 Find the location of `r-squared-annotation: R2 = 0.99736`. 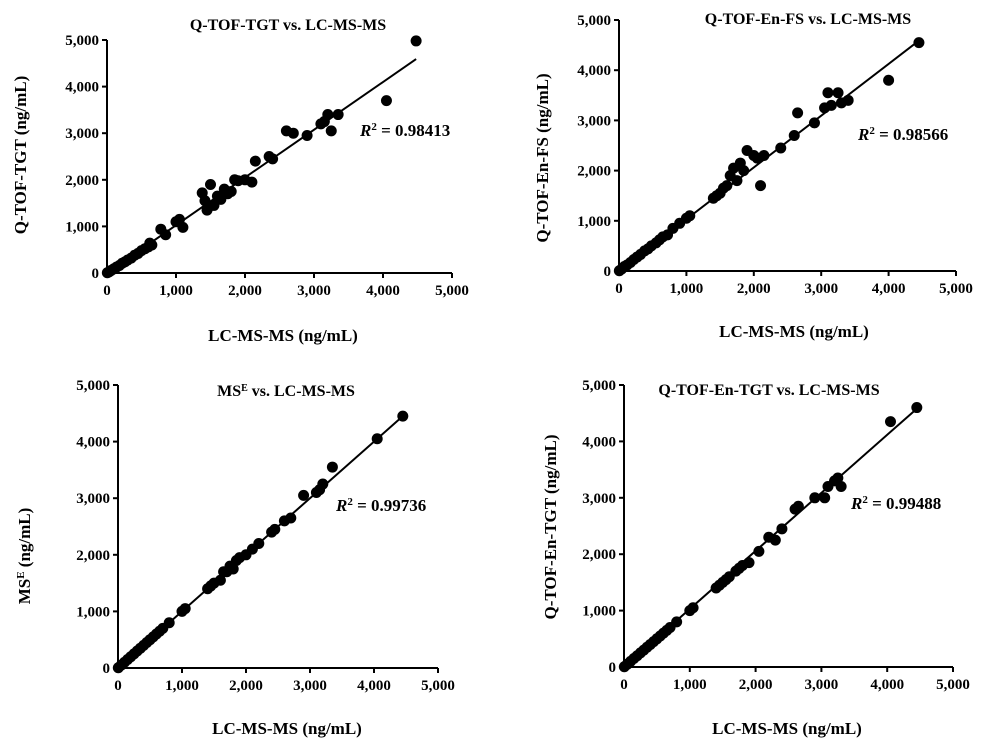

r-squared-annotation: R2 = 0.99736 is located at coordinates (380, 505).